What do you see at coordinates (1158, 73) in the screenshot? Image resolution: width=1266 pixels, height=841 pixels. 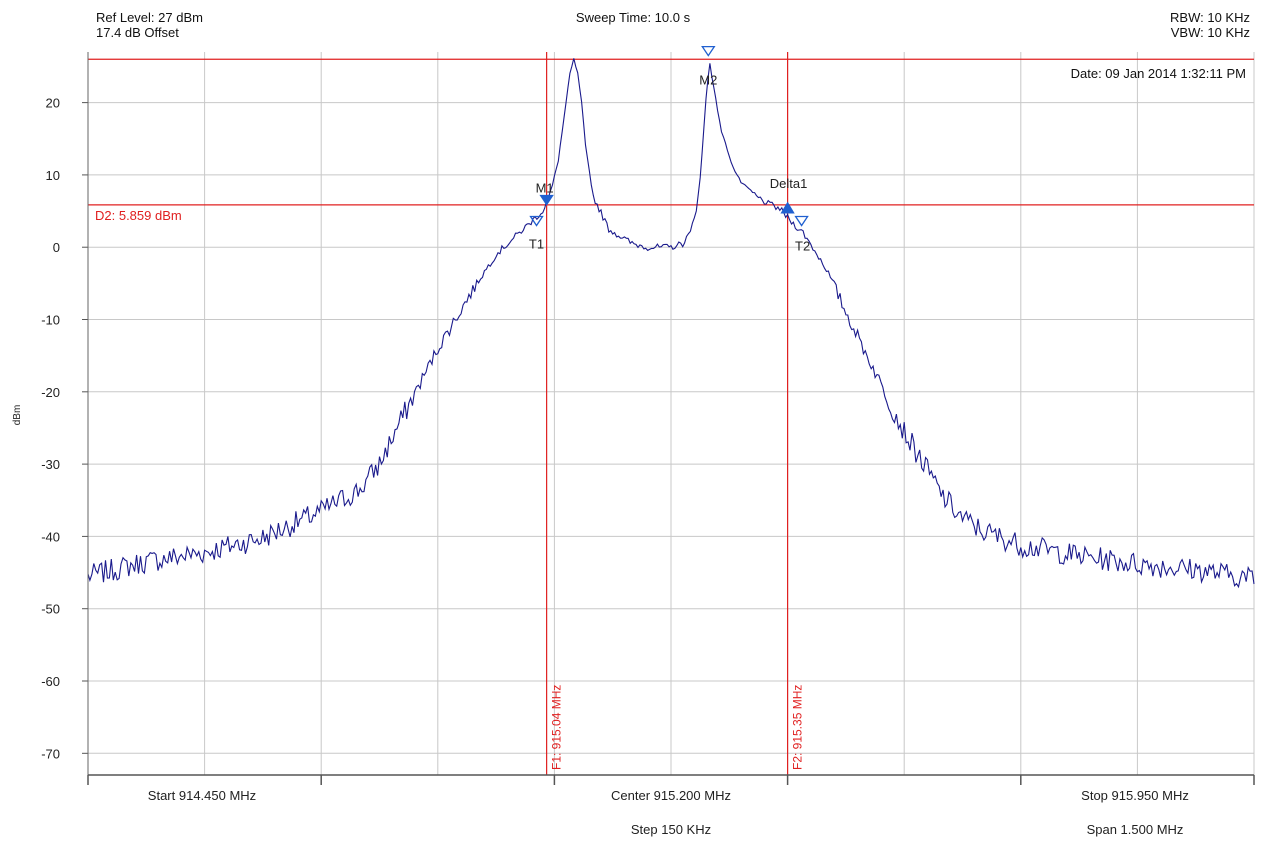 I see `date-text: Date: 09 Jan 2014 1:32:11 PM` at bounding box center [1158, 73].